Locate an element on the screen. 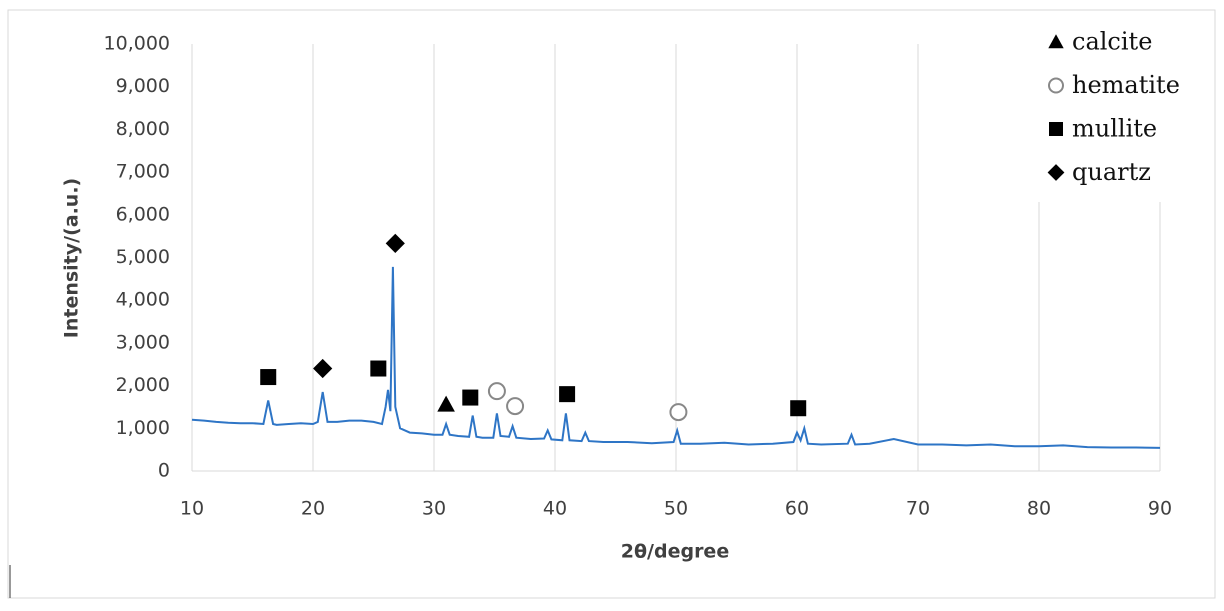 This screenshot has width=1224, height=611. y-tick-label: 5,000 is located at coordinates (143, 257).